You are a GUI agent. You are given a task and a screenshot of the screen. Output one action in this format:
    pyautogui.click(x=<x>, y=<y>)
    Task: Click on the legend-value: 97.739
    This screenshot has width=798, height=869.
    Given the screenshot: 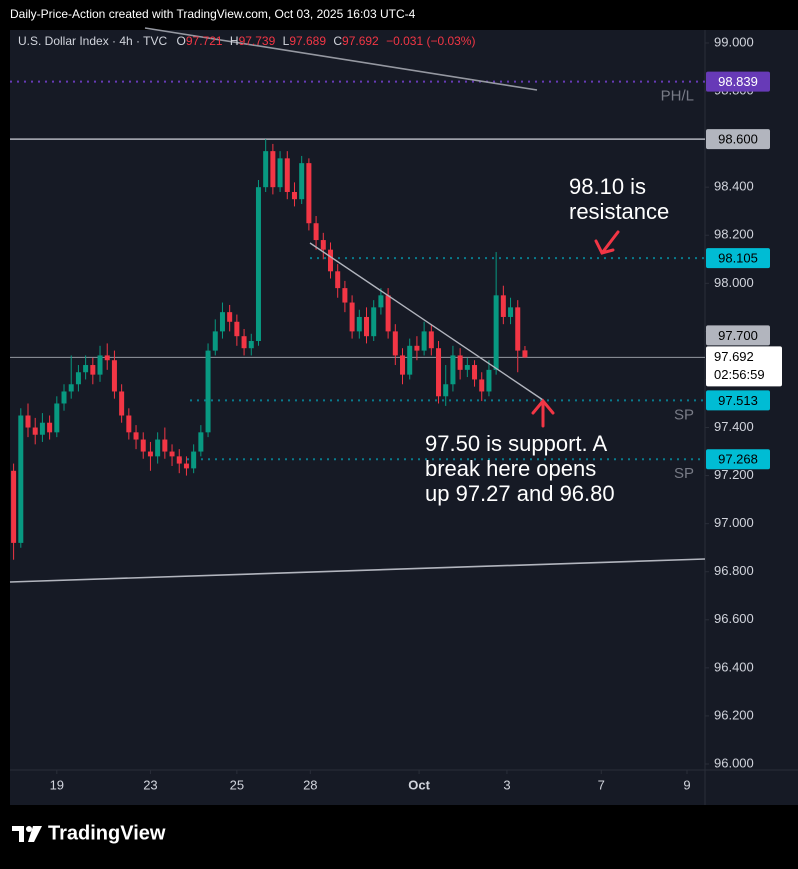 What is the action you would take?
    pyautogui.click(x=257, y=41)
    